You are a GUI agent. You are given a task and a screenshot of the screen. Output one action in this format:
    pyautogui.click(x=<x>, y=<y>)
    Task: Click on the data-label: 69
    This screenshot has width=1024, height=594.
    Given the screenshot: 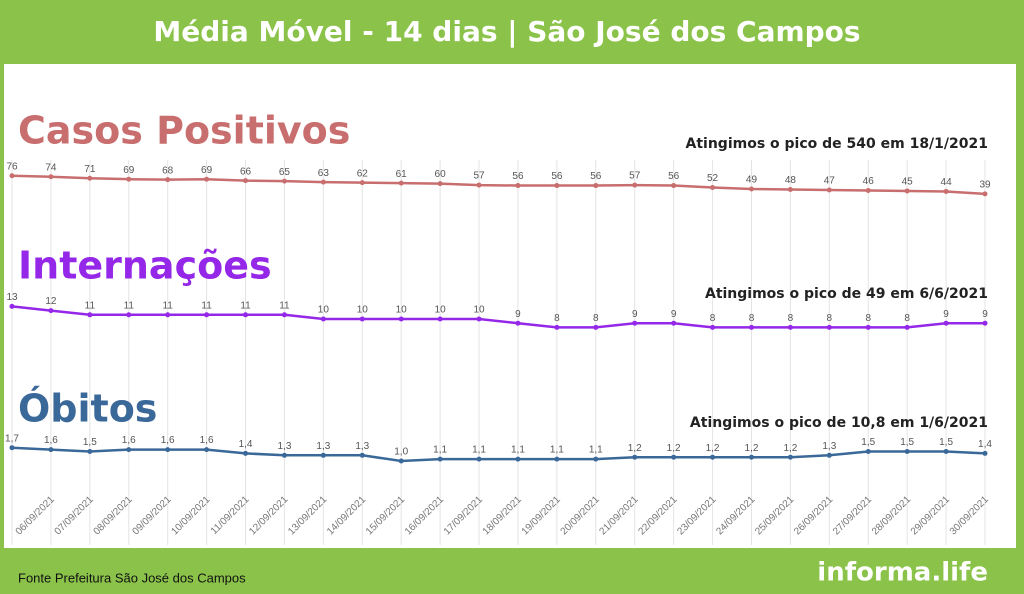 What is the action you would take?
    pyautogui.click(x=129, y=170)
    